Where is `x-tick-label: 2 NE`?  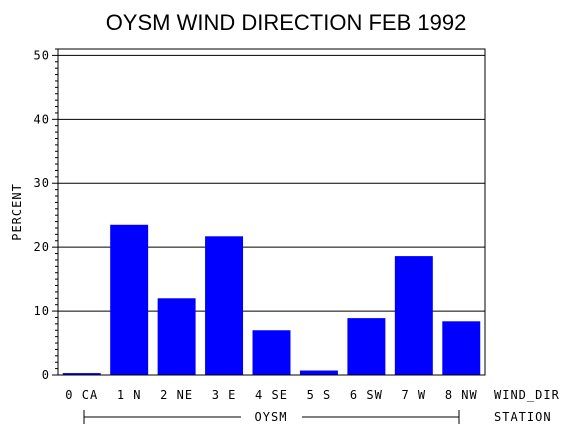
x-tick-label: 2 NE is located at coordinates (176, 395).